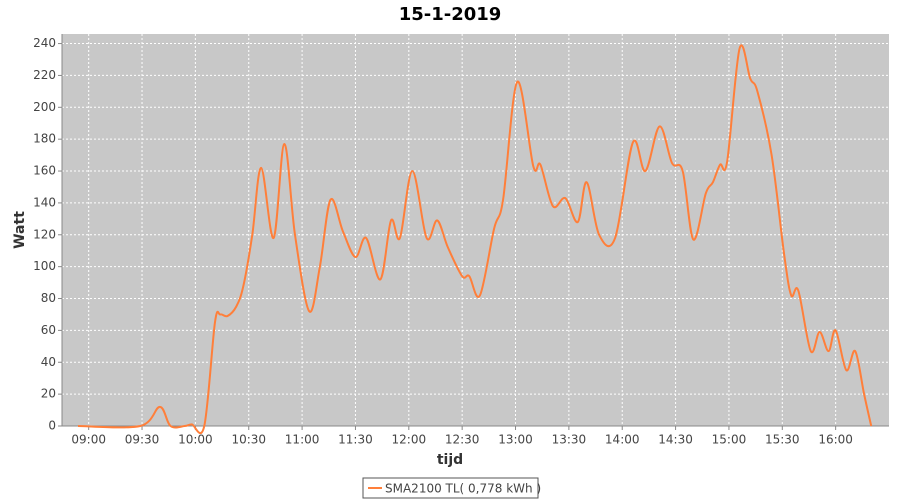 This screenshot has width=900, height=500. Describe the element at coordinates (44, 202) in the screenshot. I see `y-tick-label: 140` at that location.